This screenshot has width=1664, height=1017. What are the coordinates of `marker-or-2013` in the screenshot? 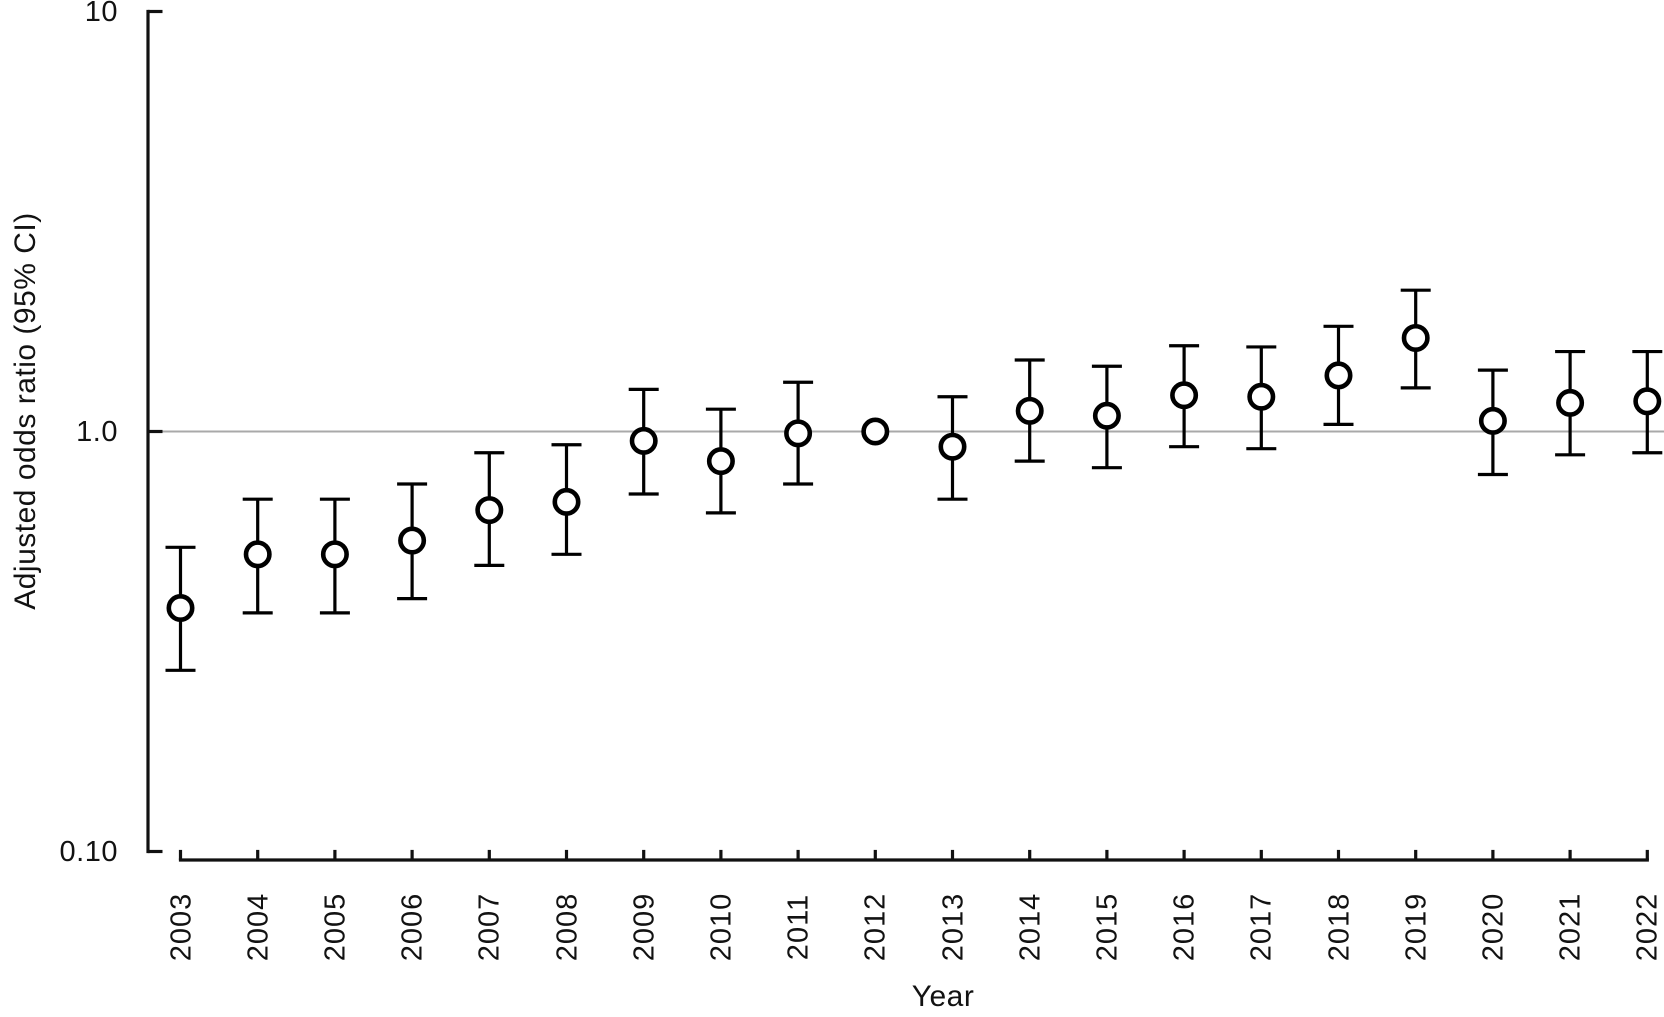 It's located at (952, 446).